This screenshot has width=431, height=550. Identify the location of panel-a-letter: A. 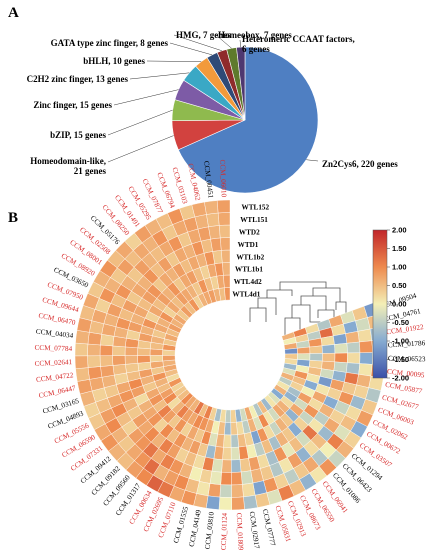
(13, 13).